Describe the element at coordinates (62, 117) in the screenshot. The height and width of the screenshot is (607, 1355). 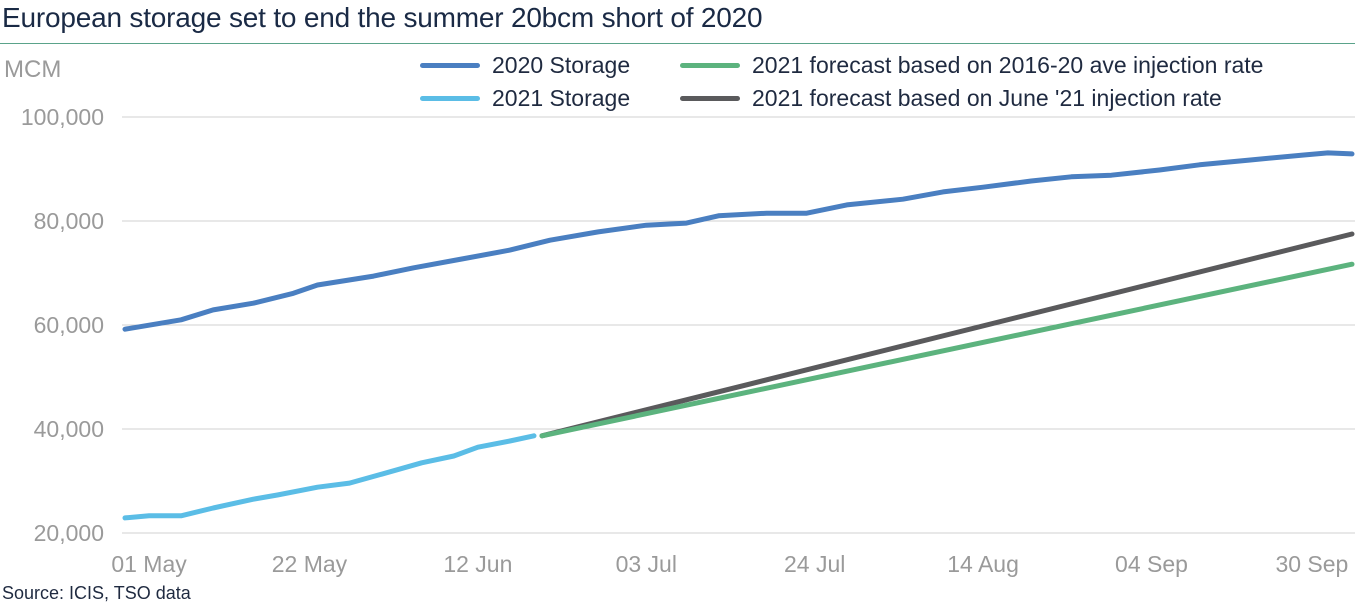
I see `y-tick-label: 100,000` at that location.